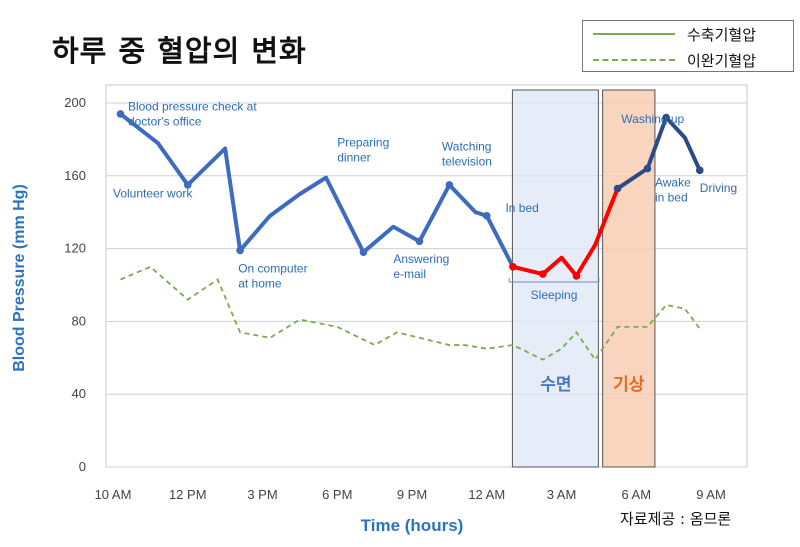 The image size is (800, 547). Describe the element at coordinates (113, 494) in the screenshot. I see `x-tick-label: 10 AM` at that location.